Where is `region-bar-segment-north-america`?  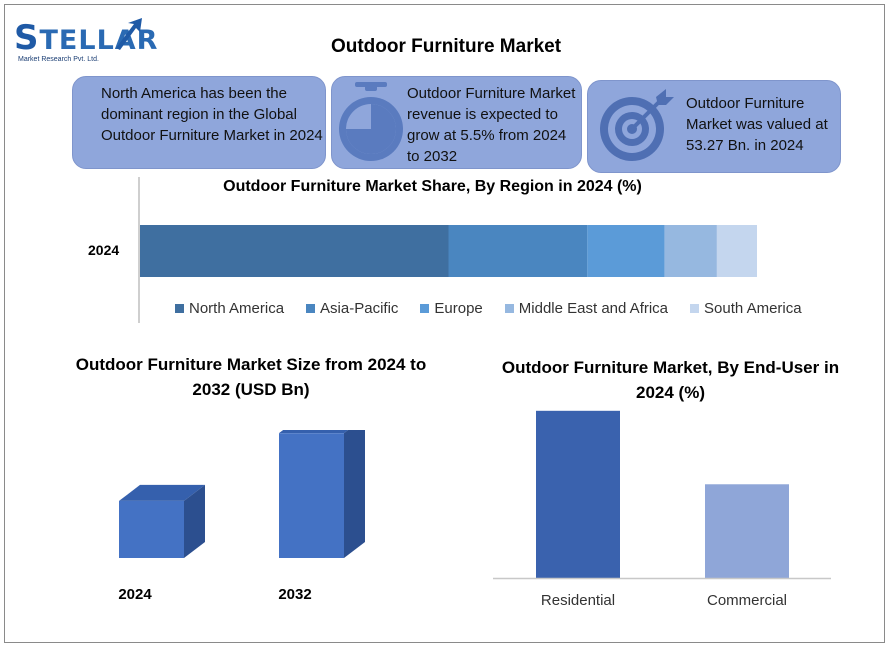
region-bar-segment-north-america is located at coordinates (294, 251).